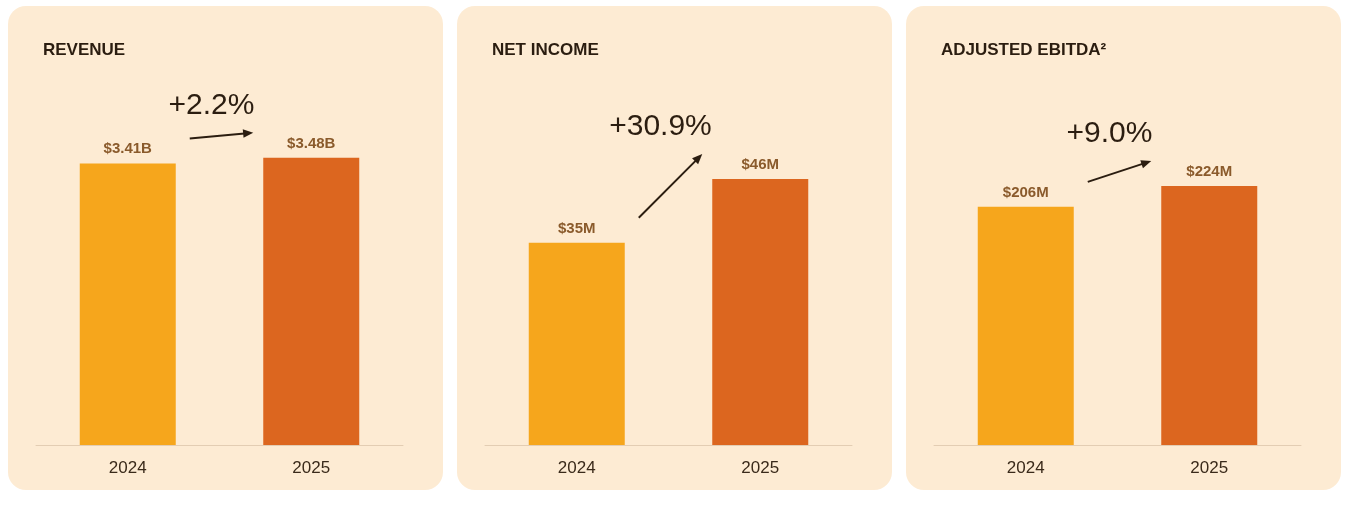  I want to click on chart-title: ADJUSTED EBITDA², so click(1024, 49).